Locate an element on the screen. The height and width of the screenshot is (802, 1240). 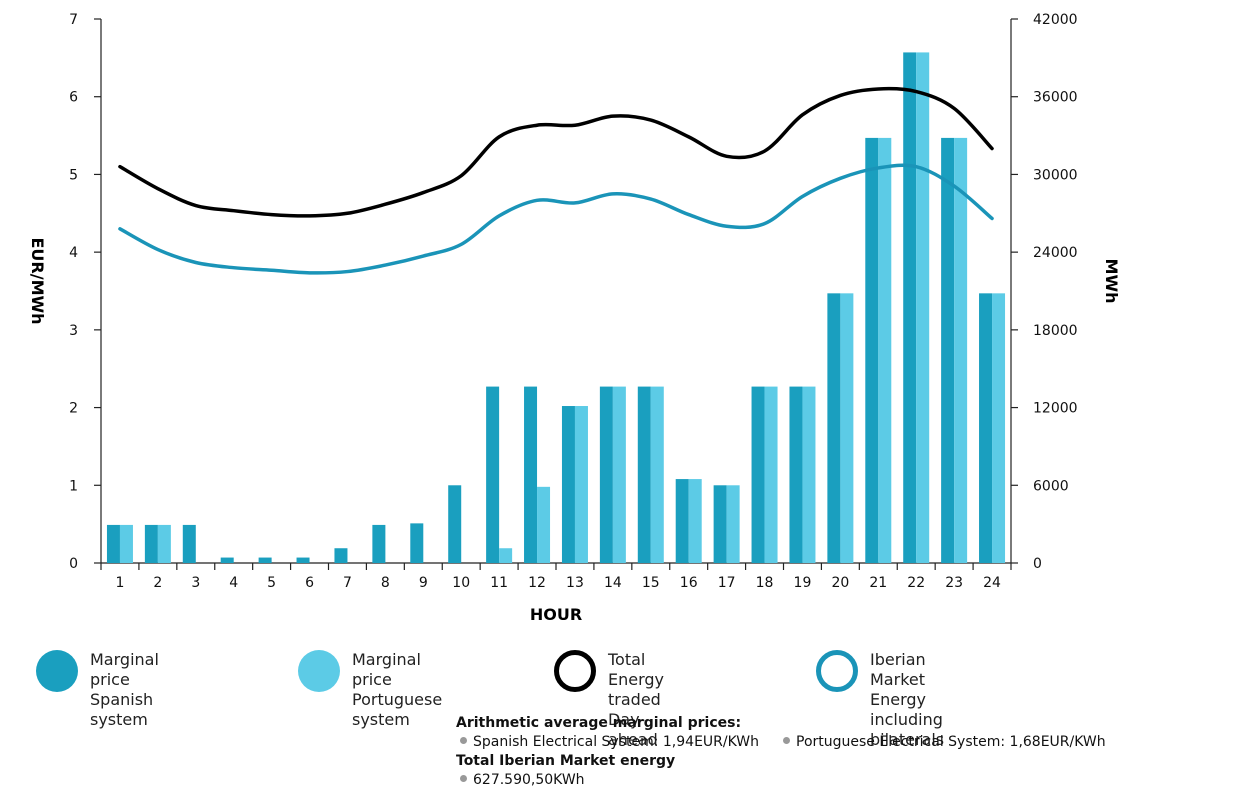
line-iberian-energy is located at coordinates (556, 219).